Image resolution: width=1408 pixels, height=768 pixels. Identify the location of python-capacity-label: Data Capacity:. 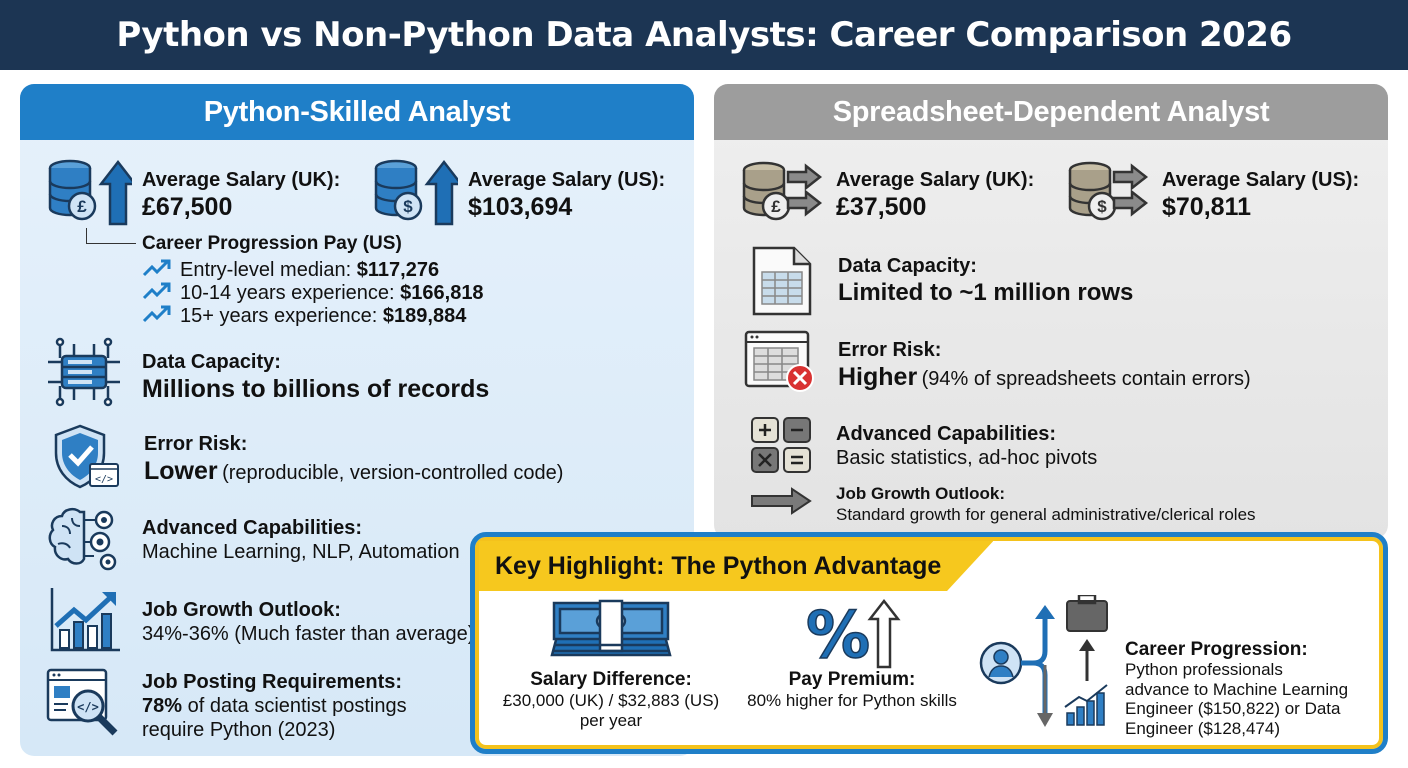
(211, 362).